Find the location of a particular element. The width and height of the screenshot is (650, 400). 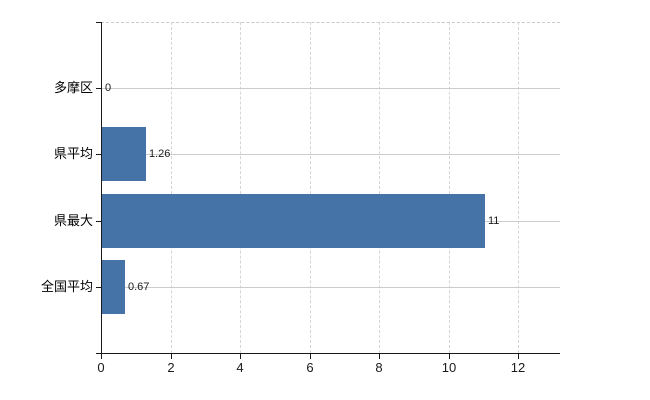

x-axis-tick-label: 2 is located at coordinates (171, 367).